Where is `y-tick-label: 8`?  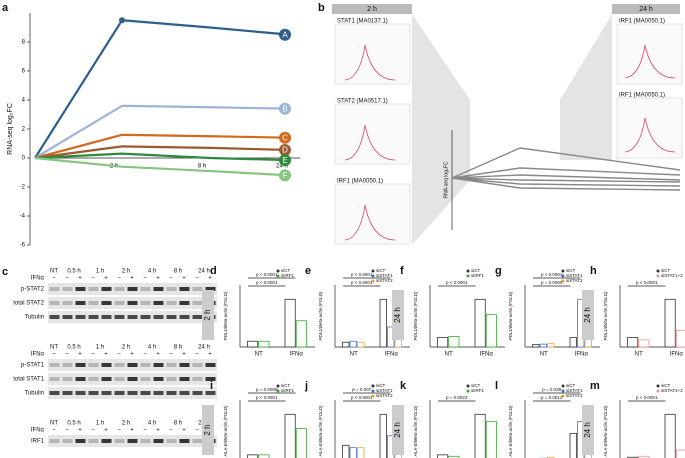 y-tick-label: 8 is located at coordinates (24, 43).